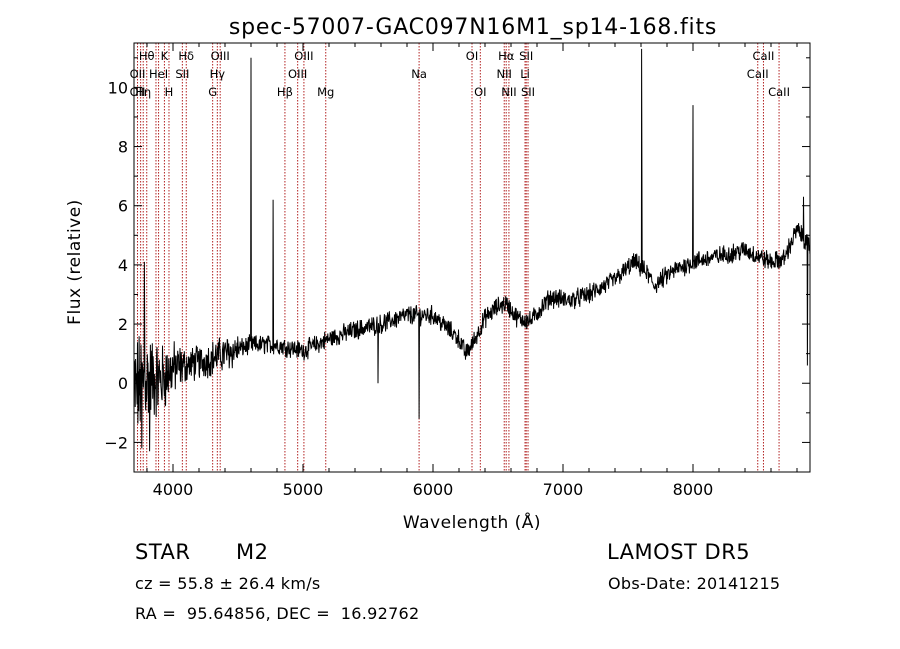 The image size is (900, 649). What do you see at coordinates (212, 92) in the screenshot?
I see `line-marker-label: G` at bounding box center [212, 92].